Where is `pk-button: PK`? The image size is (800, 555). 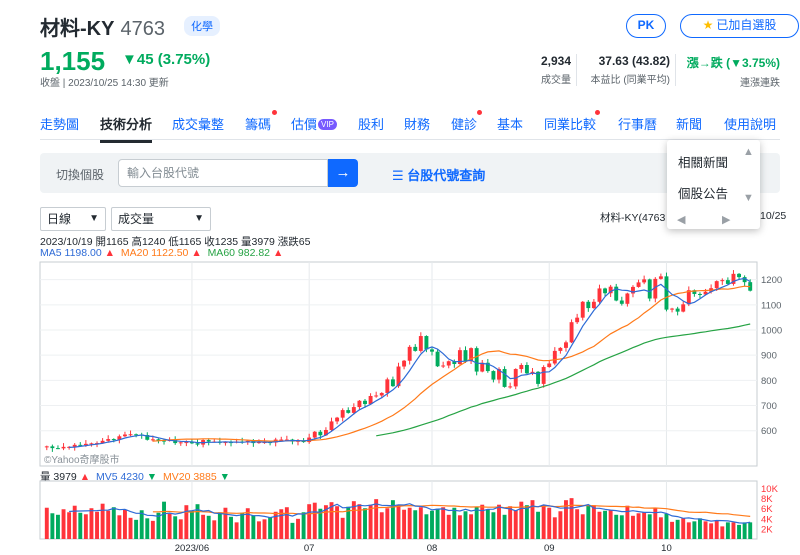
pk-button: PK is located at coordinates (646, 26).